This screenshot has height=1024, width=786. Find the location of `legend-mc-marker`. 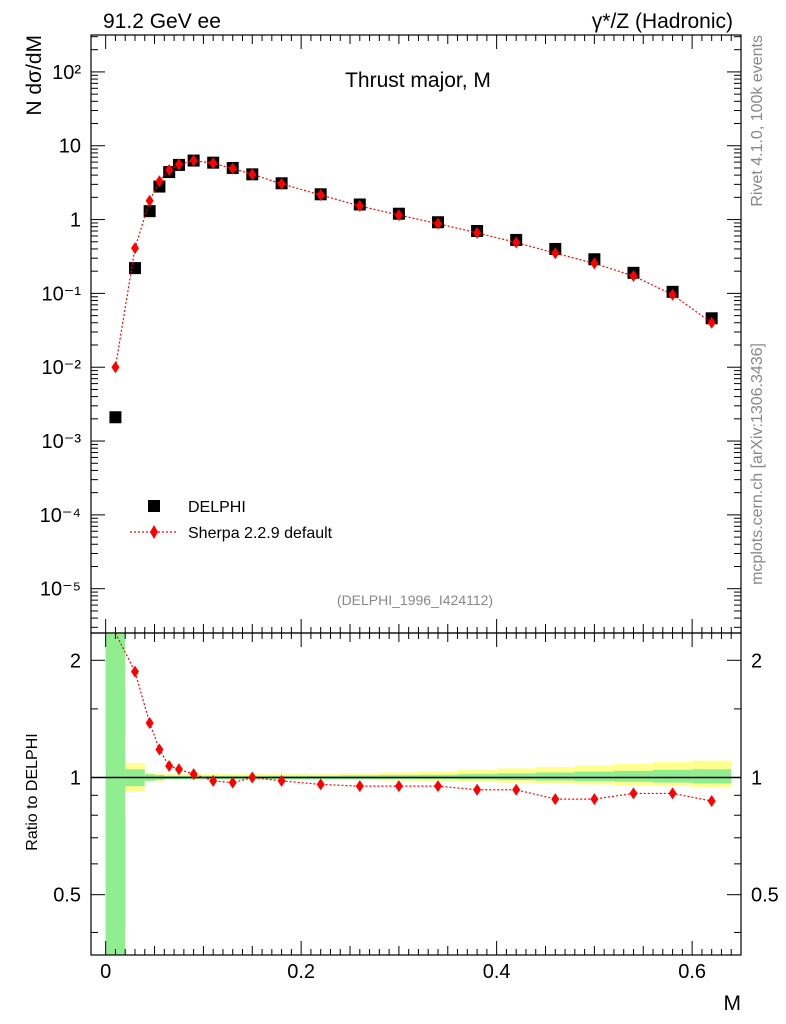

legend-mc-marker is located at coordinates (154, 532).